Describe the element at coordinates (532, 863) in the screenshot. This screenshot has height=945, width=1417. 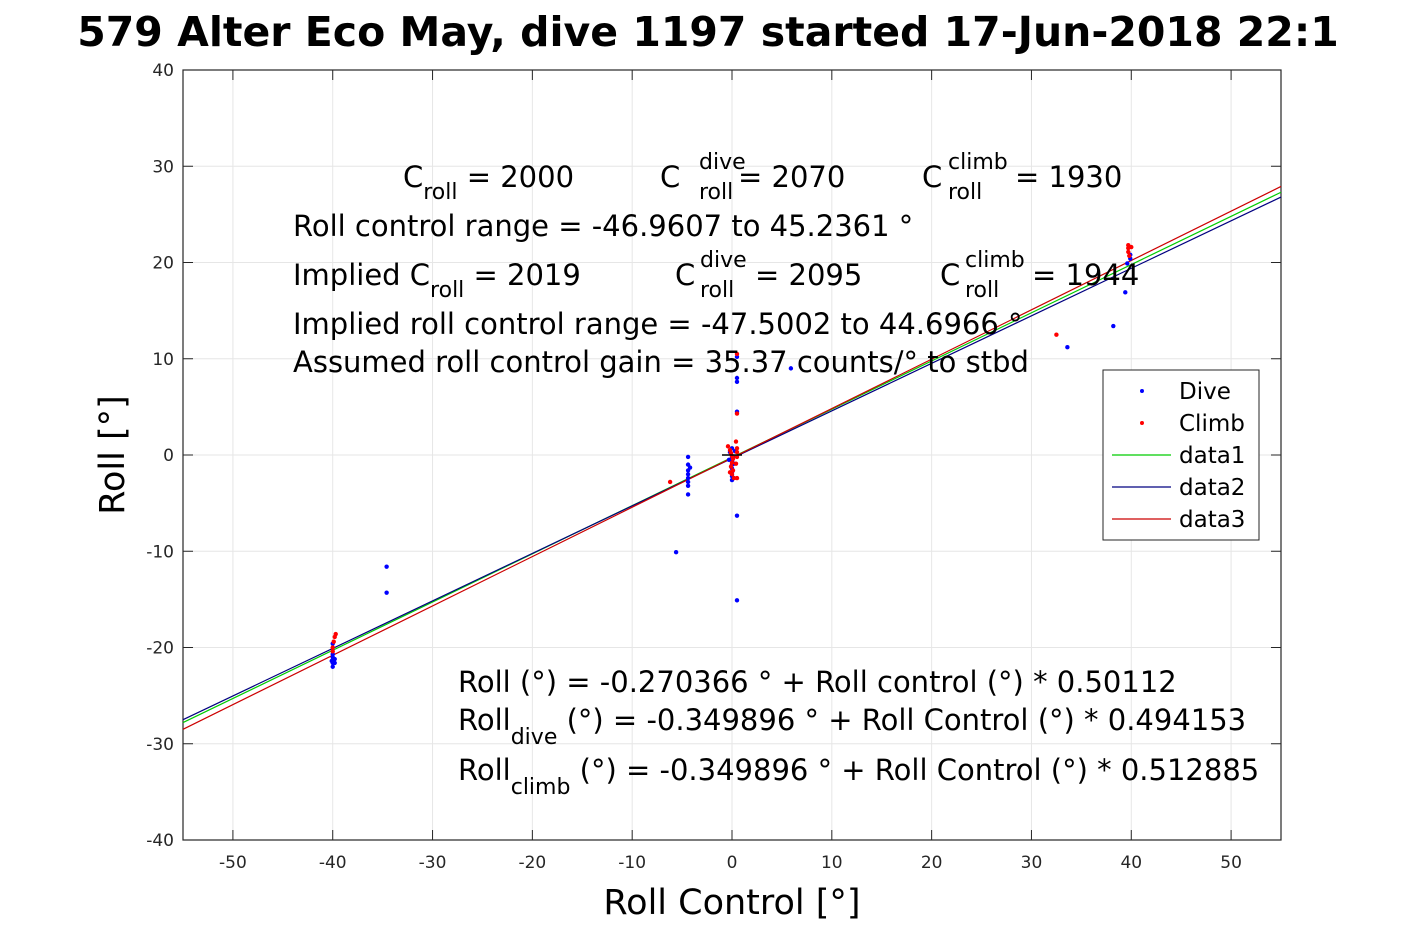
I see `x-tick-label: -20` at that location.